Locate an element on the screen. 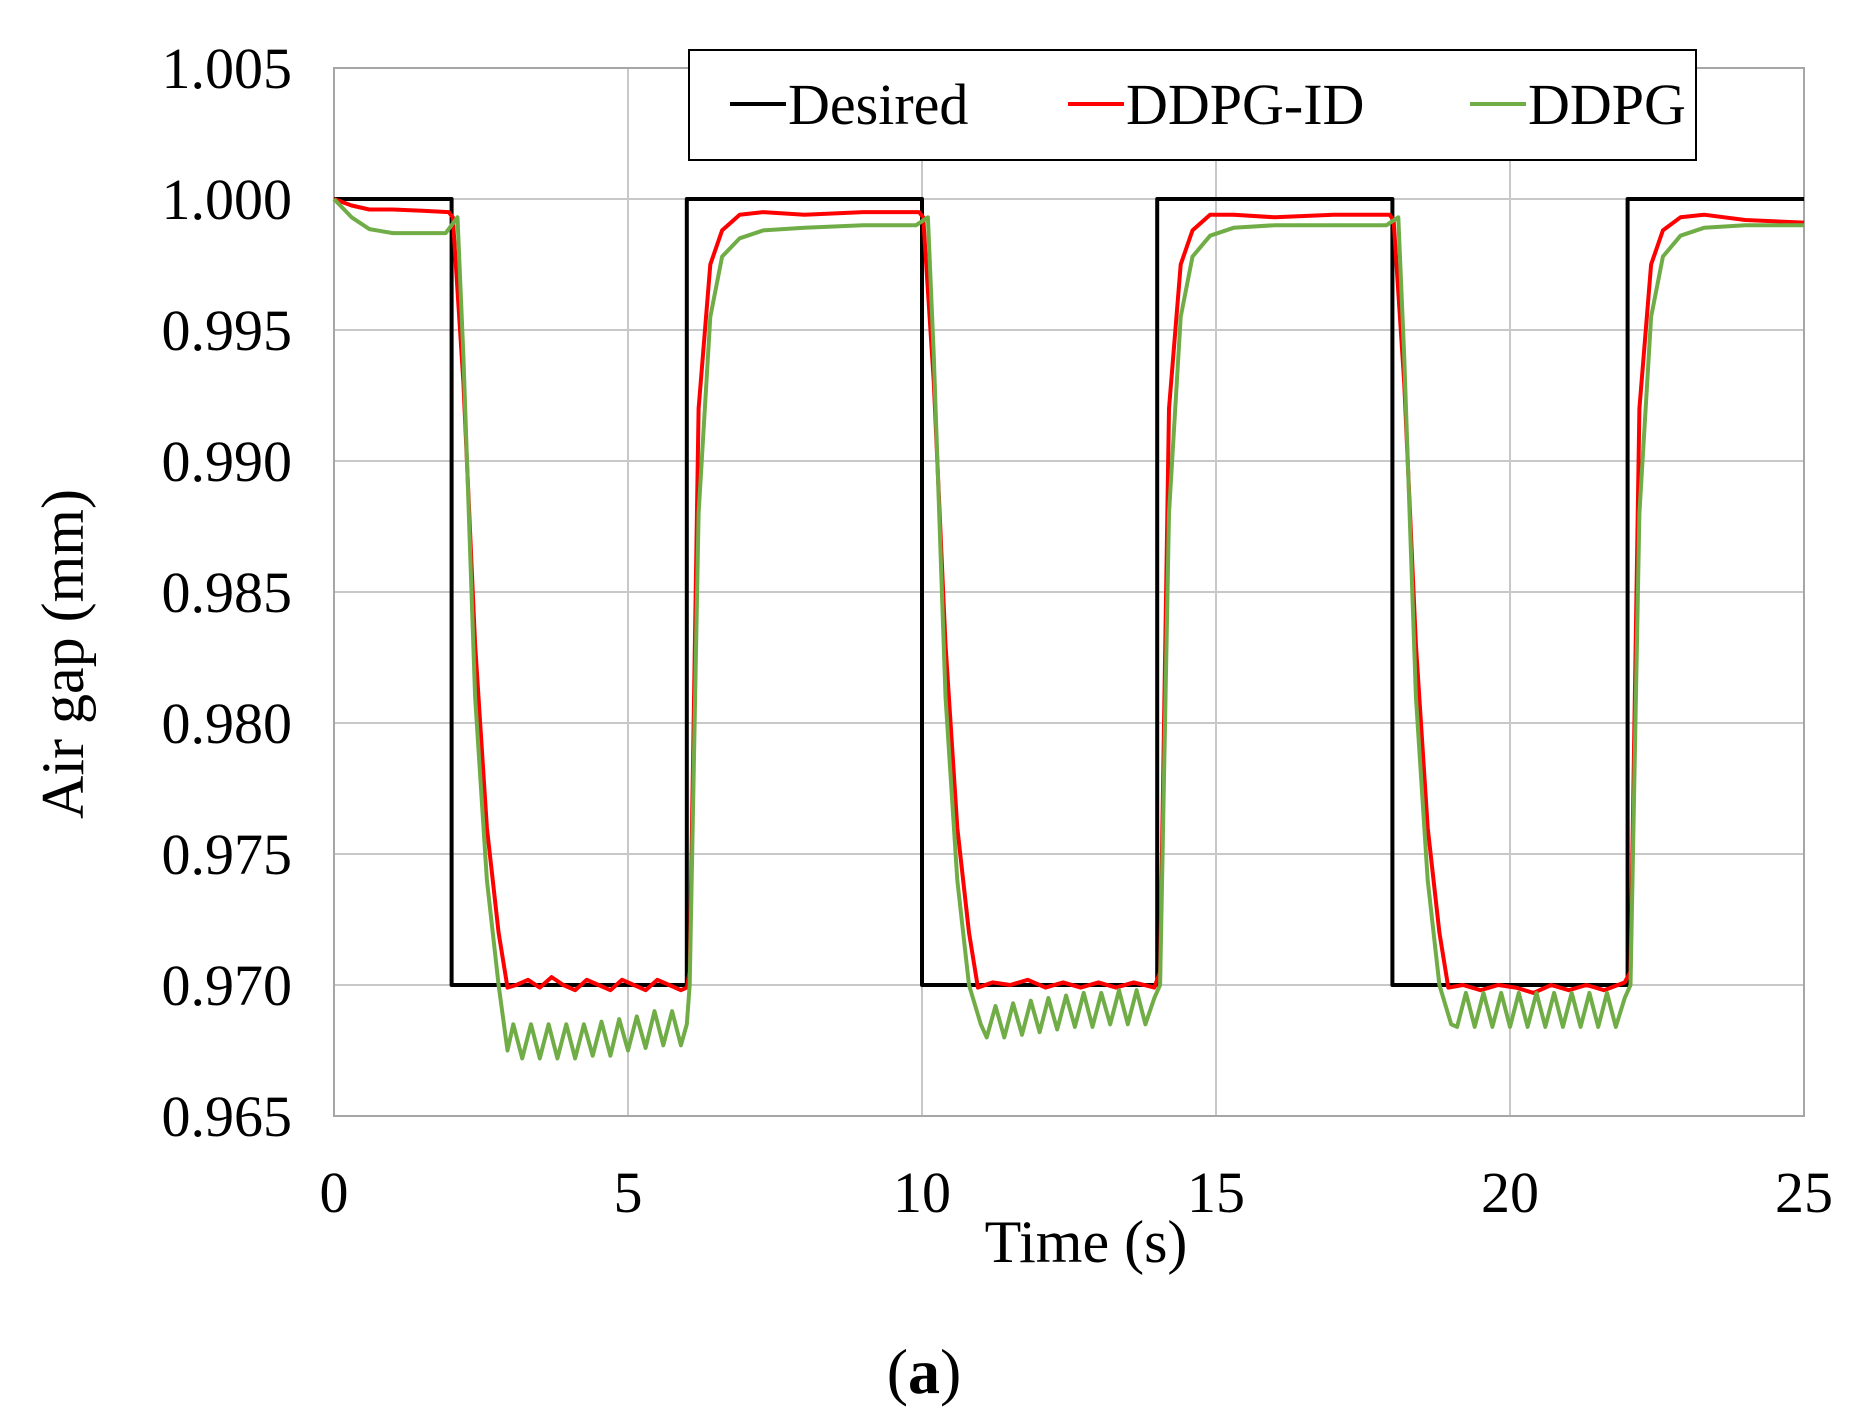  legend-label-ddpg-id: DDPG-ID is located at coordinates (1245, 104).